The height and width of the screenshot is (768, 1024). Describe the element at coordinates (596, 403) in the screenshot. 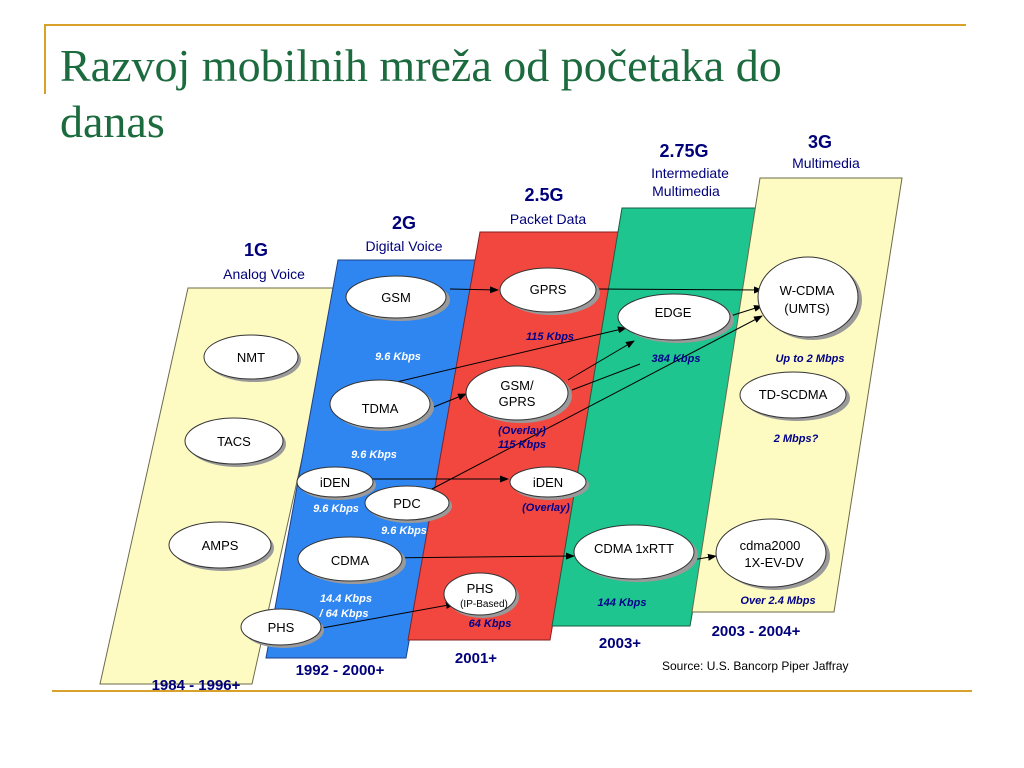

I see `arrow-pdc-to-wcdma` at that location.